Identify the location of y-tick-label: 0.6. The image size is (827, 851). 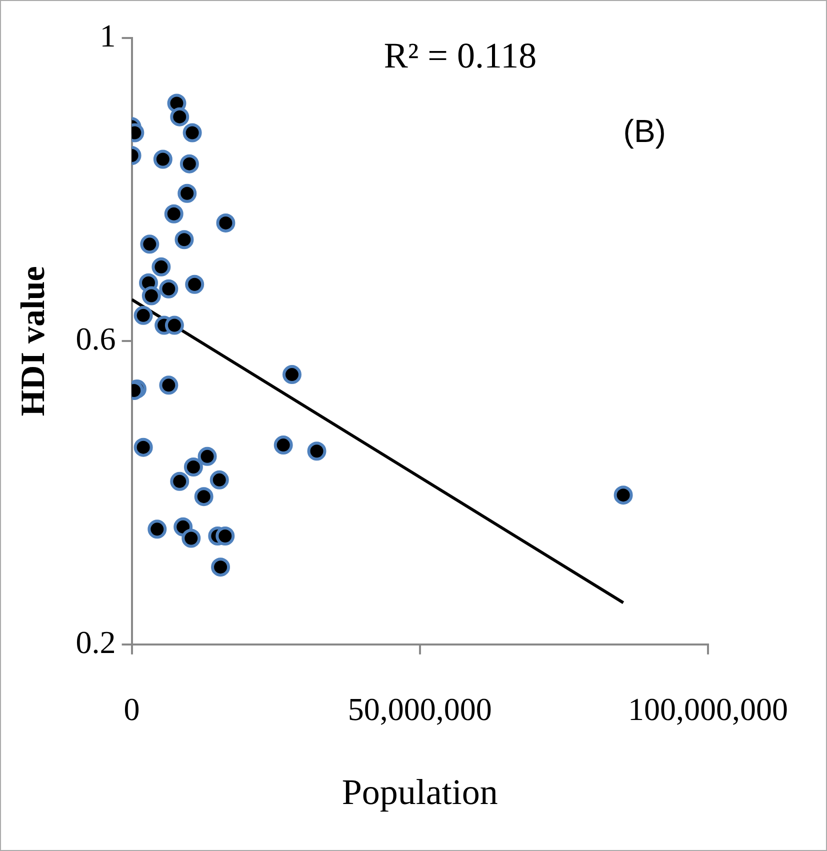
(96, 338).